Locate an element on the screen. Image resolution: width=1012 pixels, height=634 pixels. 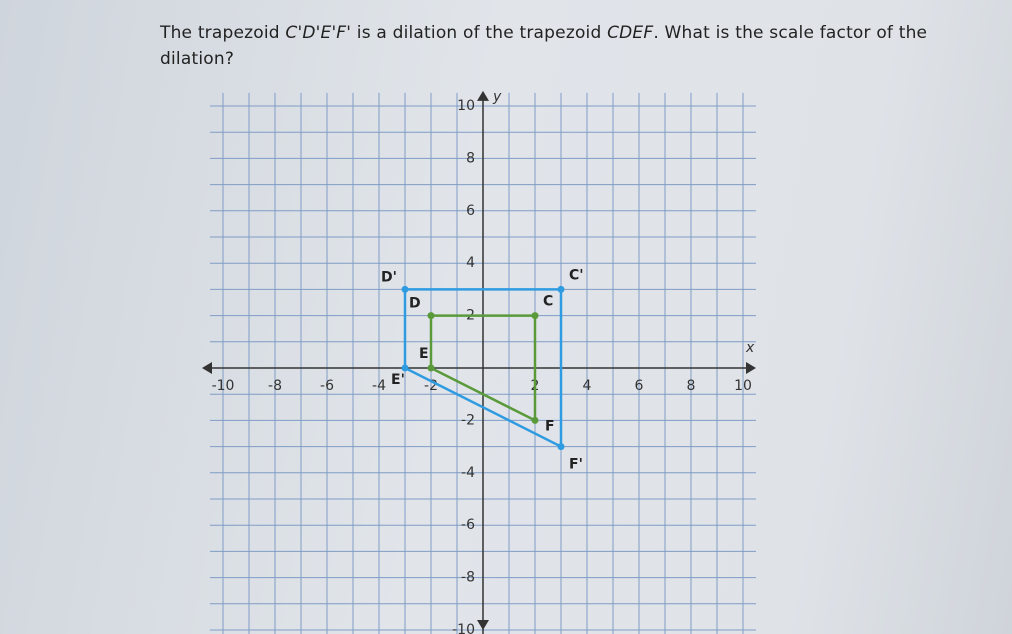
x-tick-label: 8 is located at coordinates (691, 386).